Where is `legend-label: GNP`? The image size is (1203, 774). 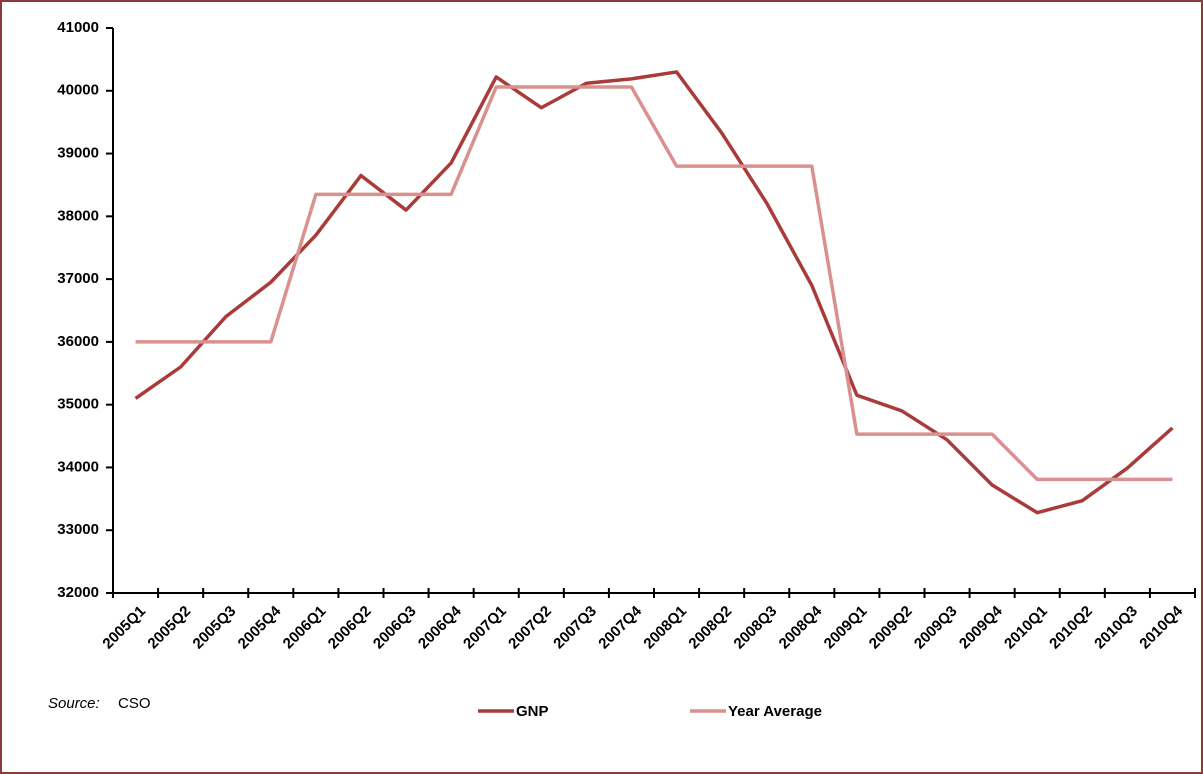
legend-label: GNP is located at coordinates (532, 711).